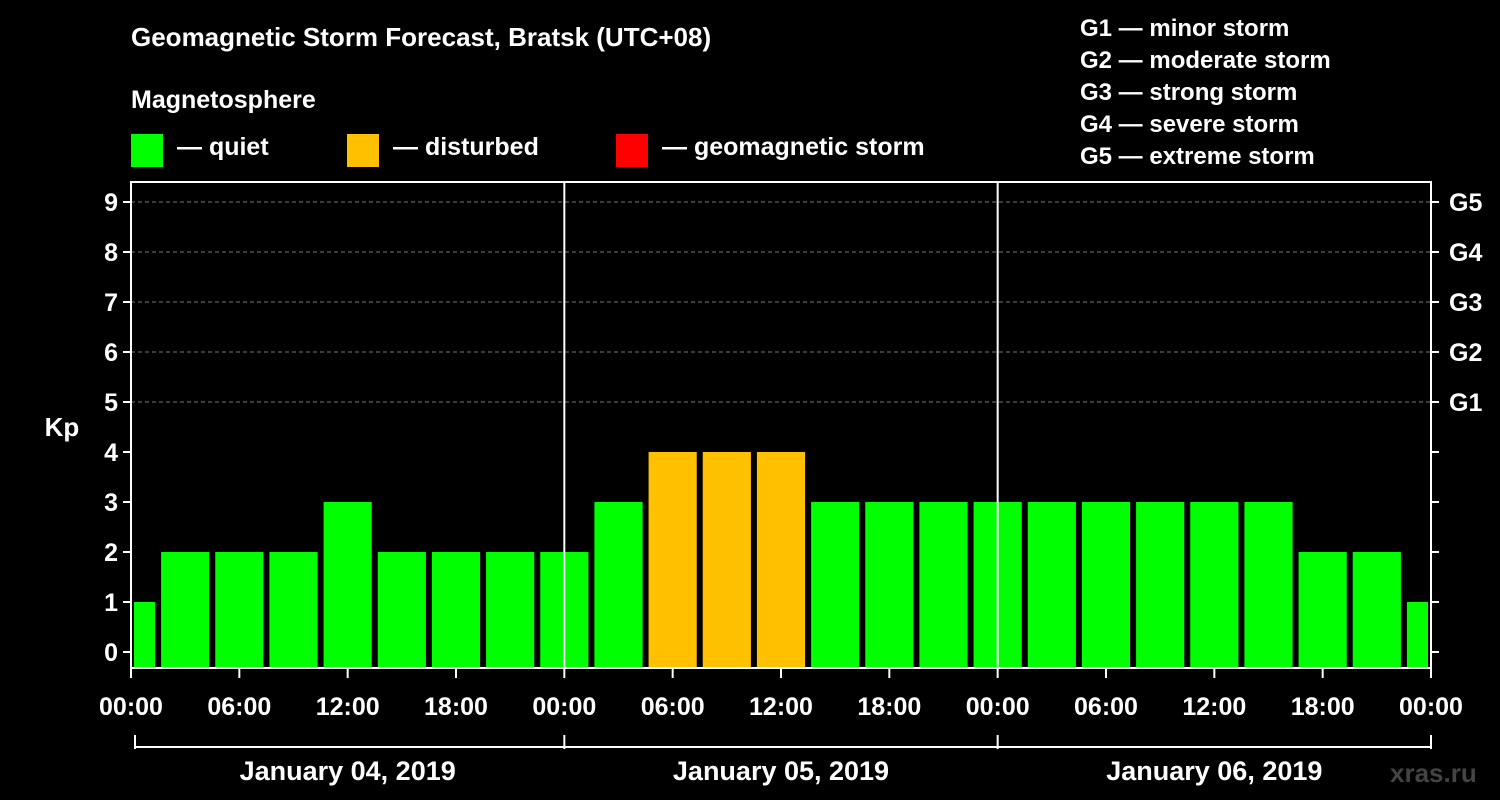 The image size is (1500, 800). What do you see at coordinates (632, 150) in the screenshot?
I see `legend-swatch-storm` at bounding box center [632, 150].